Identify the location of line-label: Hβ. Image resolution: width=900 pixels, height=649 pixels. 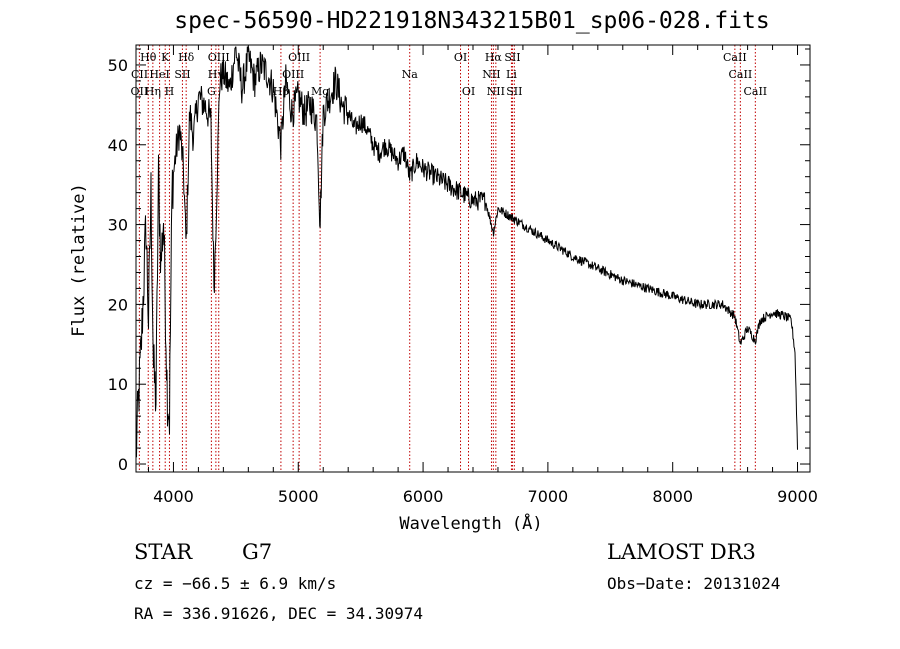
(281, 91).